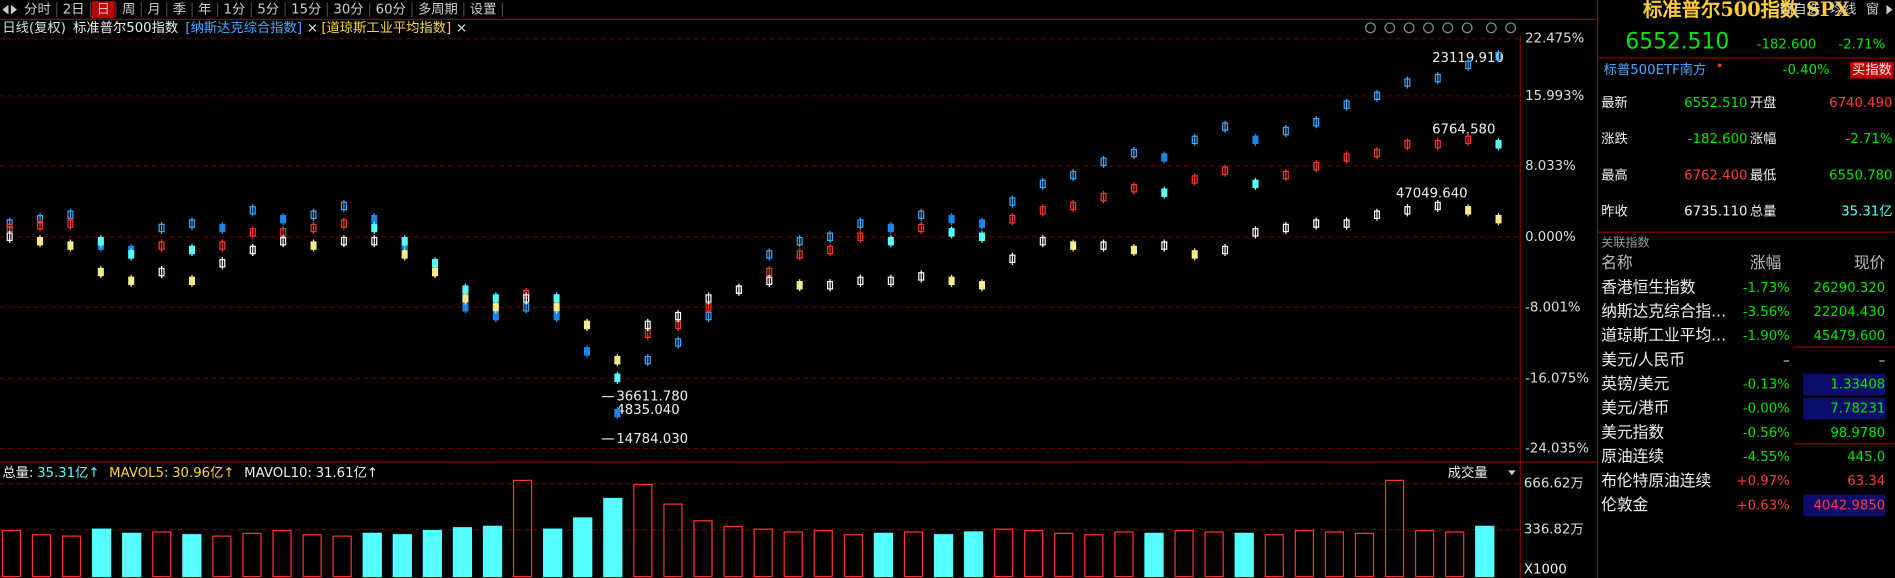 The width and height of the screenshot is (1895, 578). Describe the element at coordinates (1655, 70) in the screenshot. I see `etf-name: 标普500ETF南方` at that location.